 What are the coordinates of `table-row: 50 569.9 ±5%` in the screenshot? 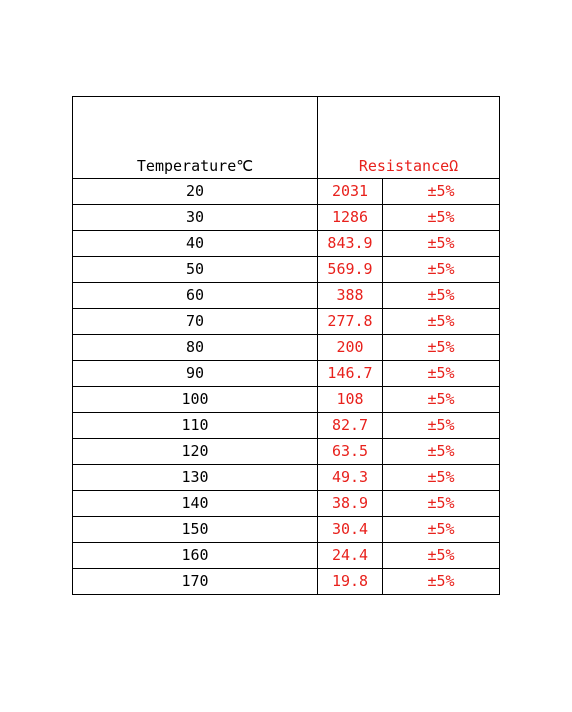 It's located at (286, 269).